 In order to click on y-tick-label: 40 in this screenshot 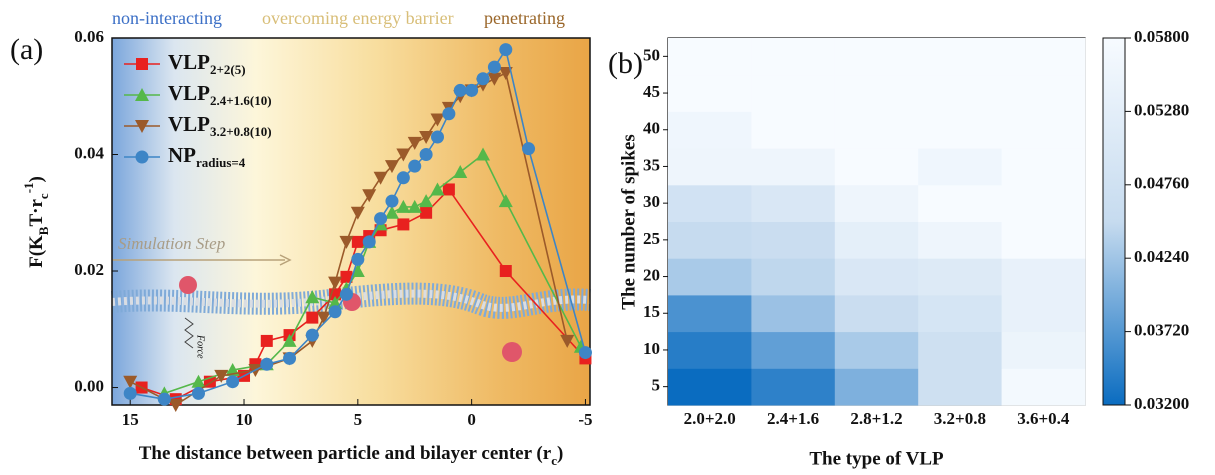, I will do `click(651, 128)`.